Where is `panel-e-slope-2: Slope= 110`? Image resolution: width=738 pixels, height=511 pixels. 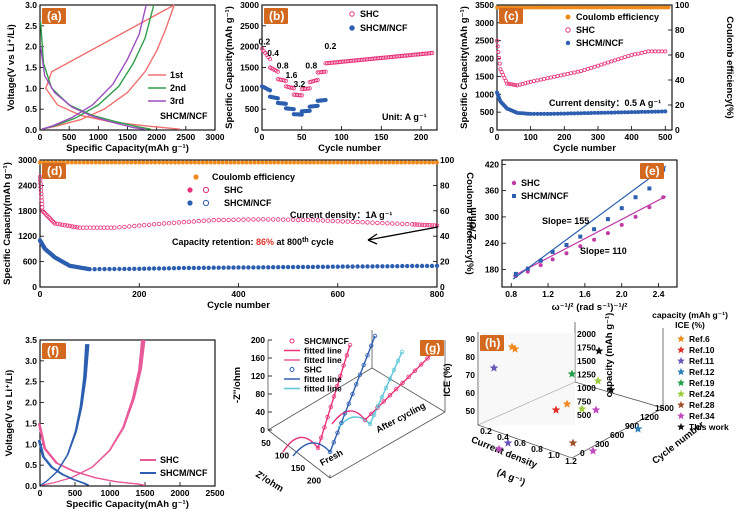 panel-e-slope-2: Slope= 110 is located at coordinates (603, 251).